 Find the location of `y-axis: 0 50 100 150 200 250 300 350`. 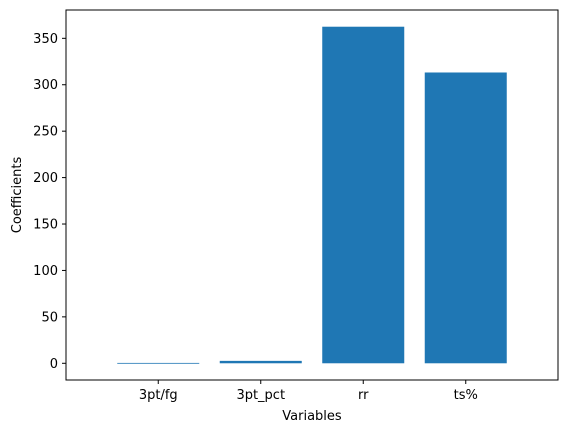

y-axis: 0 50 100 150 200 250 300 350 is located at coordinates (49, 202).